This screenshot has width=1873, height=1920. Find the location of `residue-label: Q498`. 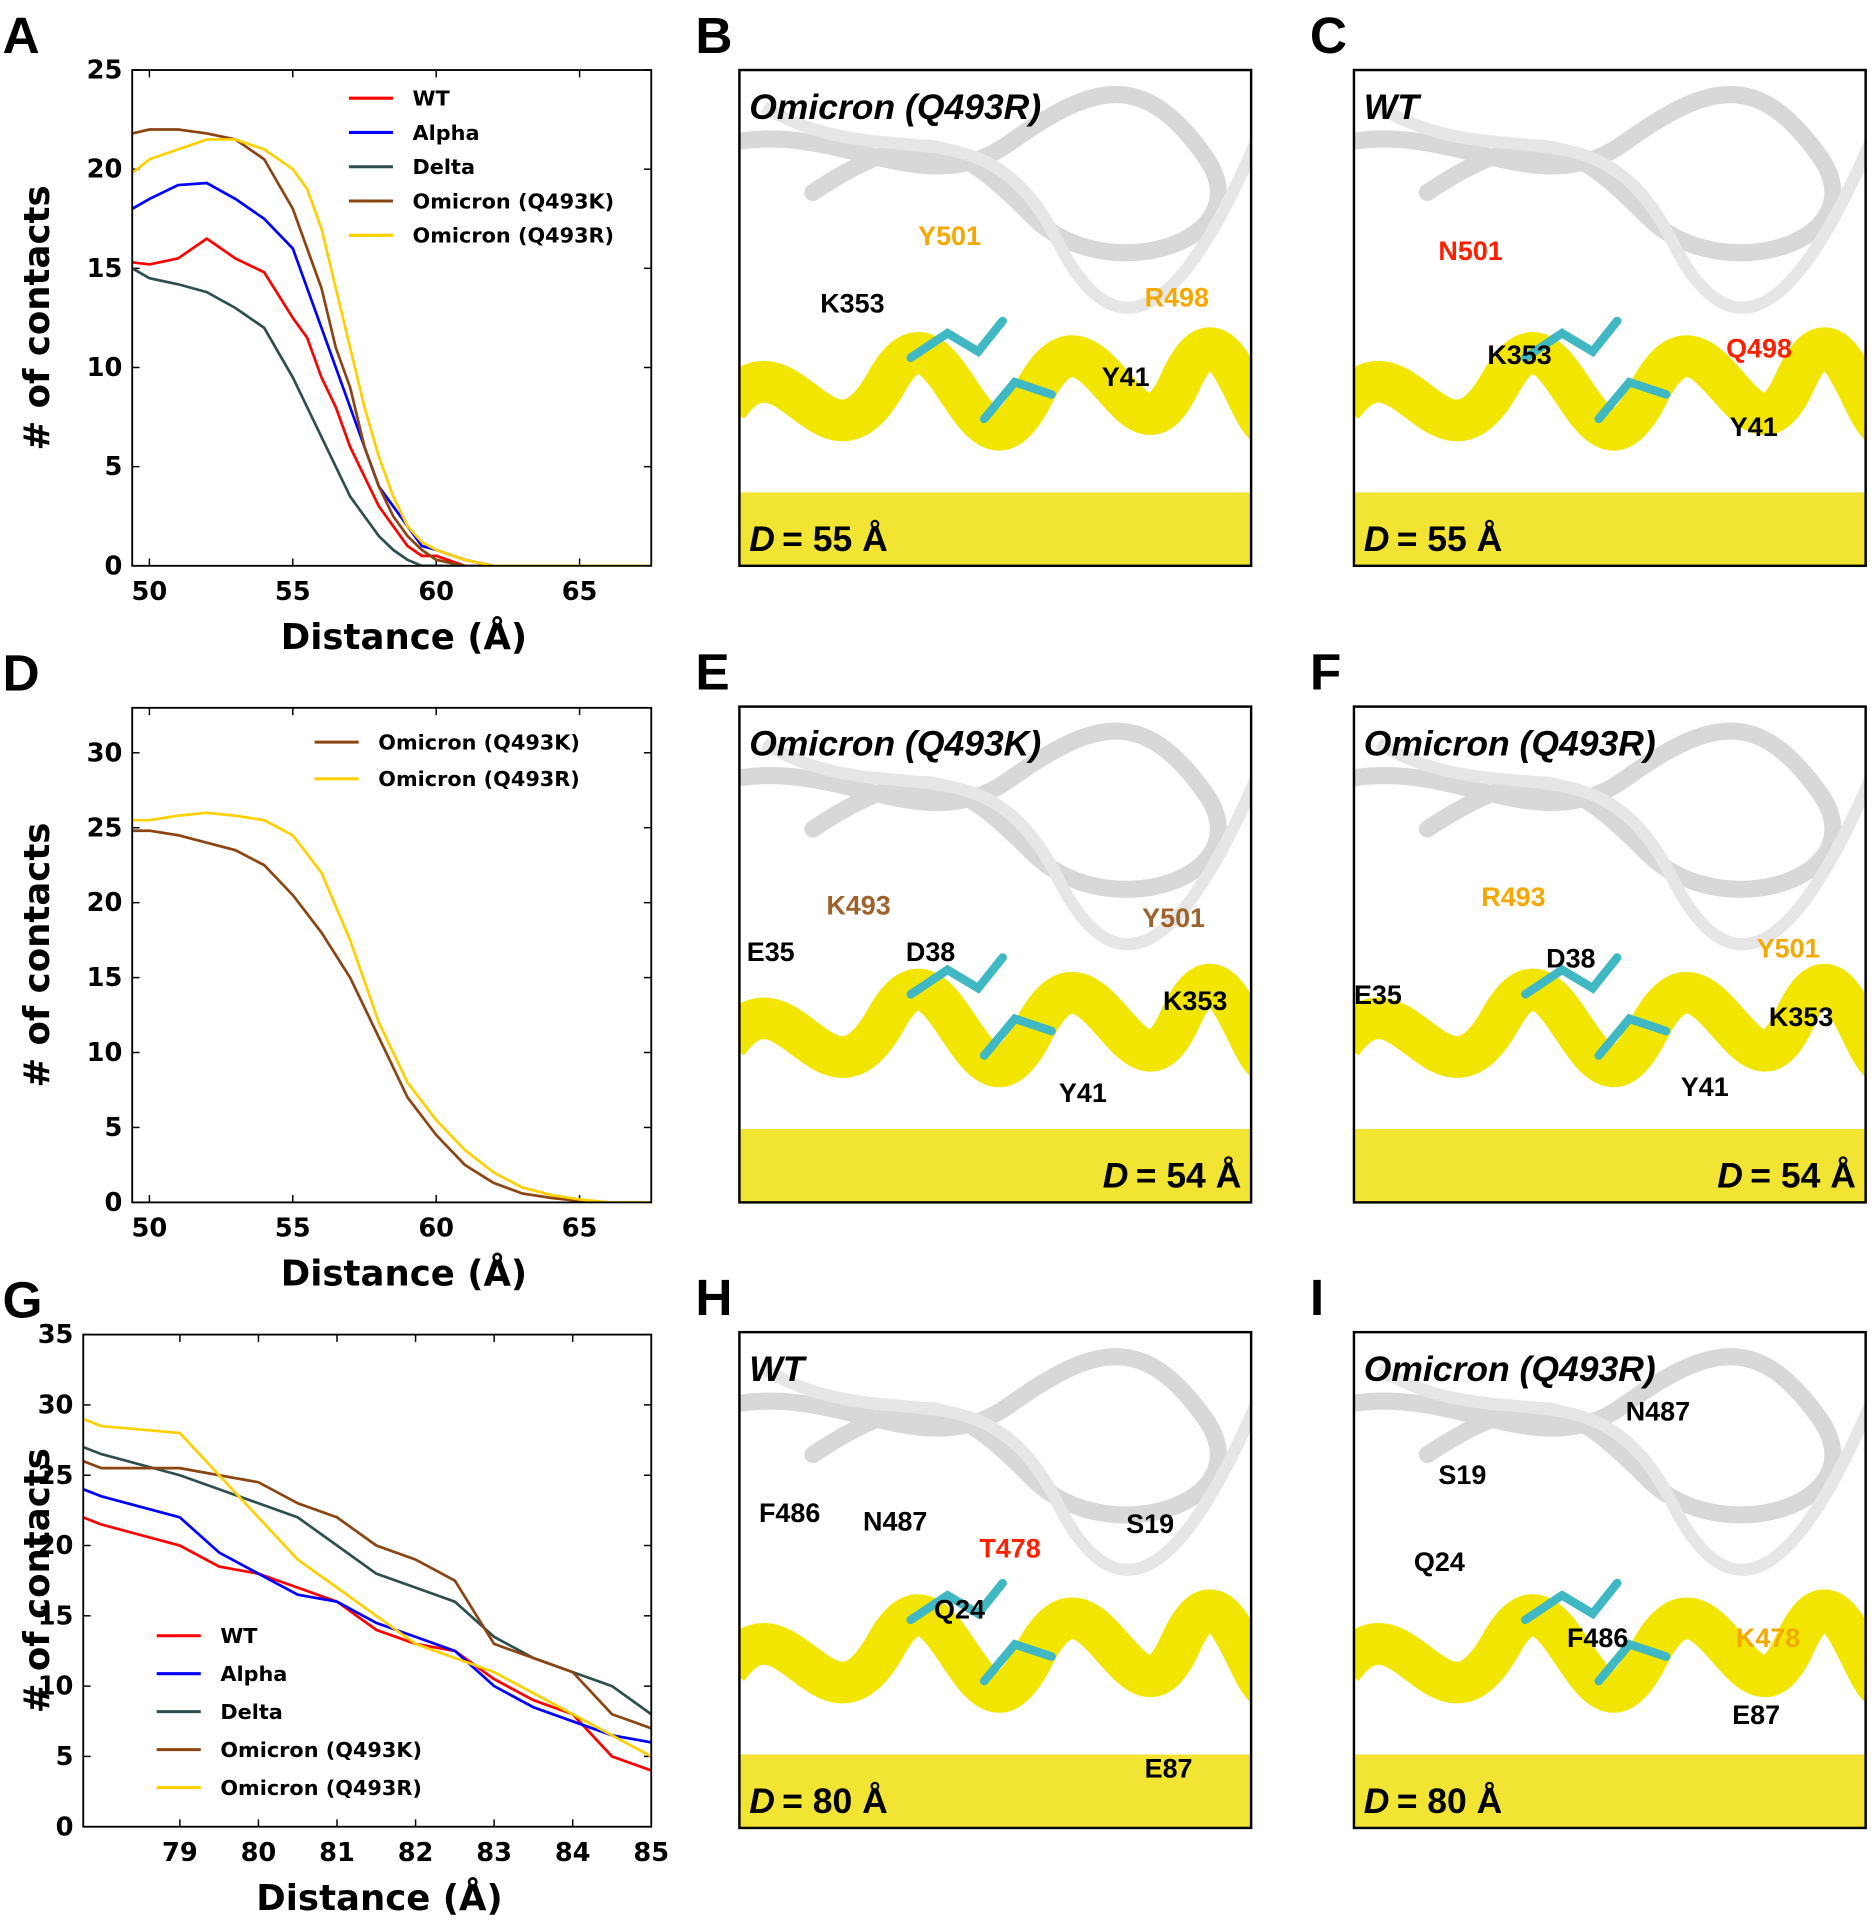

residue-label: Q498 is located at coordinates (1759, 349).